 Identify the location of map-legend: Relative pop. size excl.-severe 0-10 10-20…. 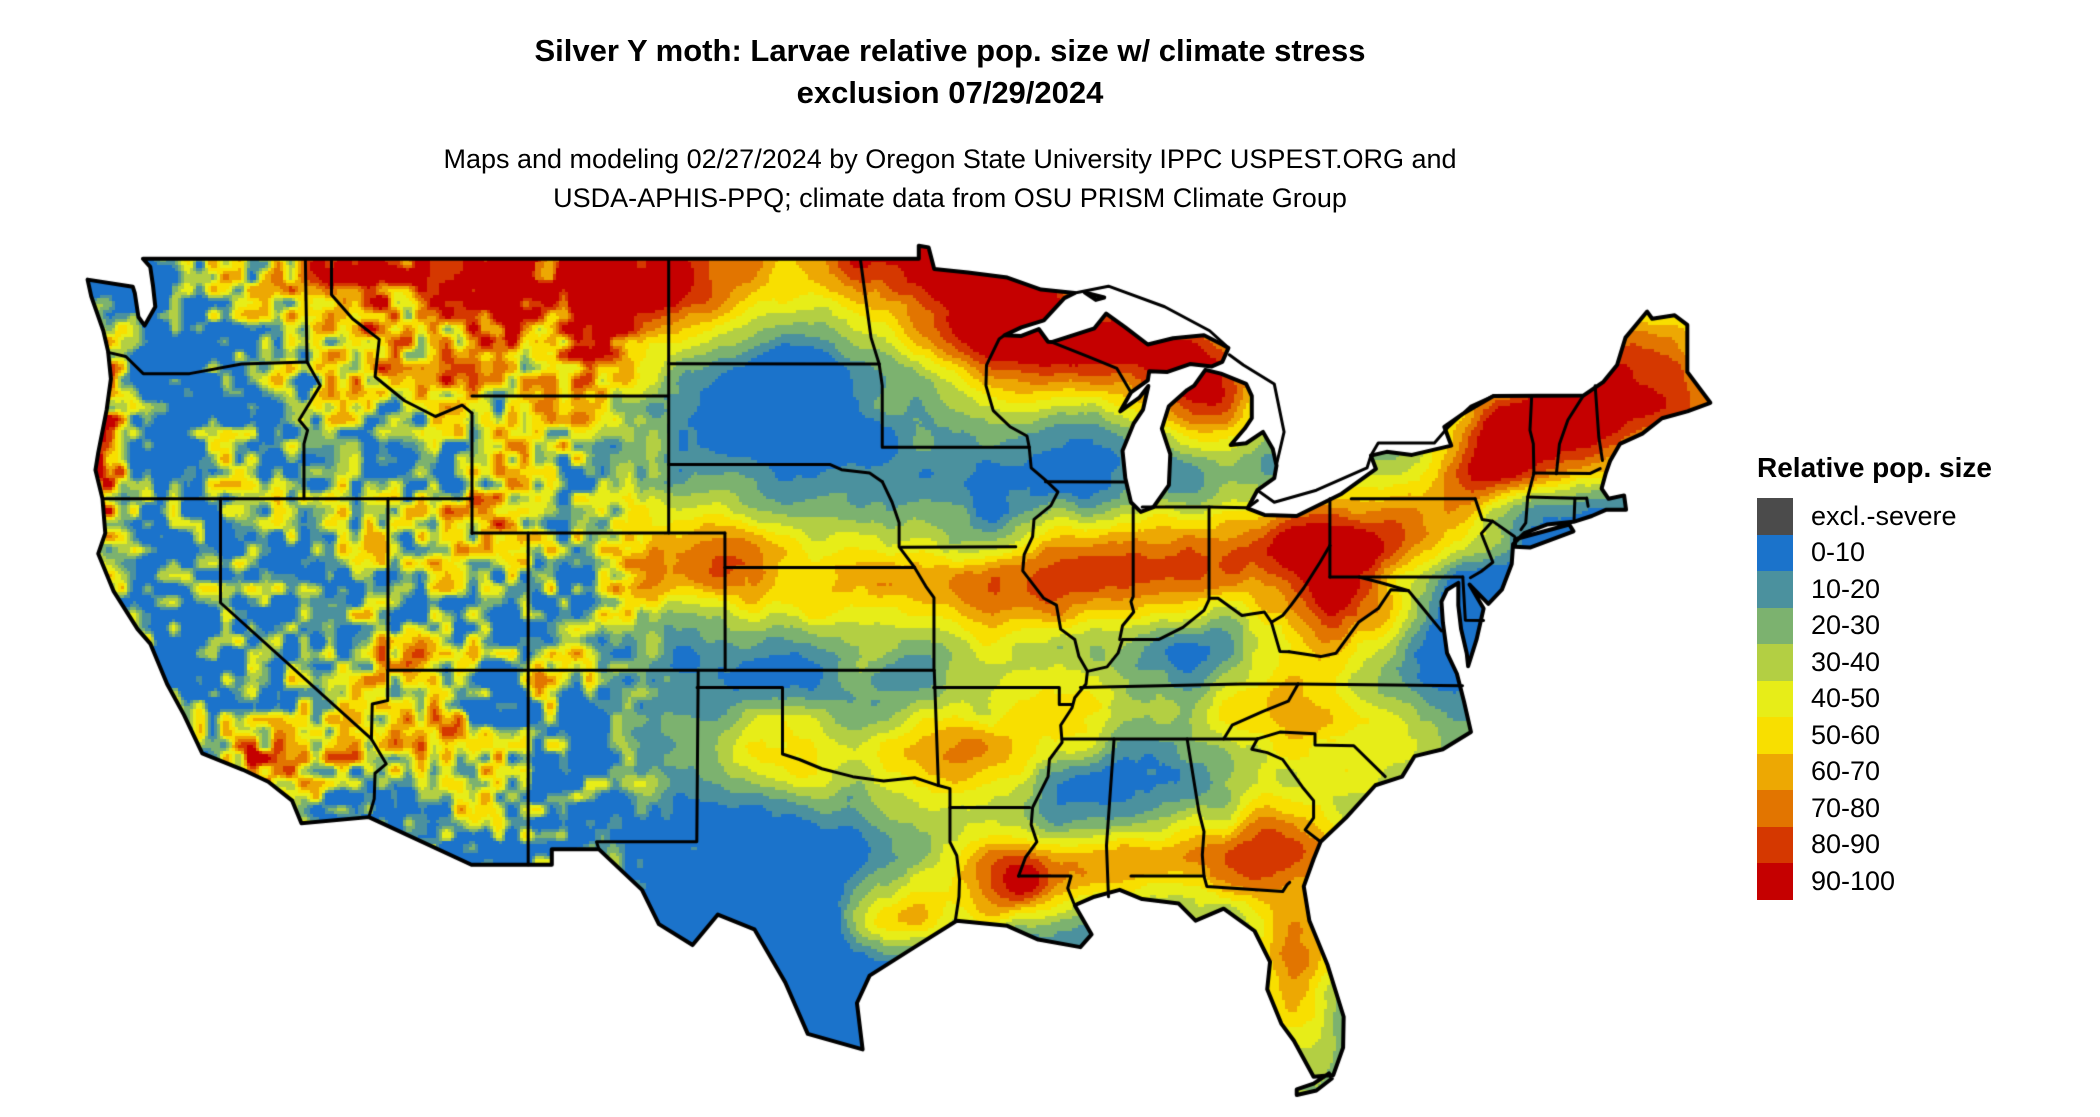
(1874, 676).